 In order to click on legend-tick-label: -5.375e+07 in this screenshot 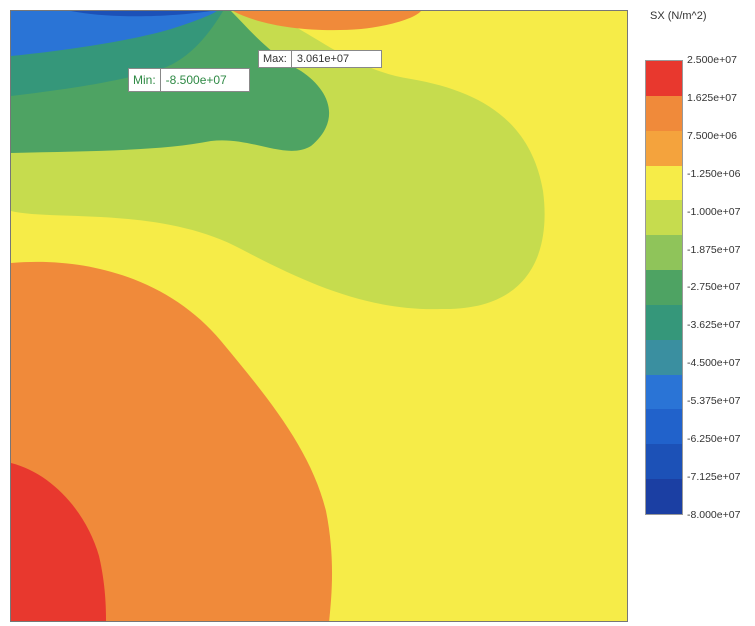, I will do `click(714, 401)`.